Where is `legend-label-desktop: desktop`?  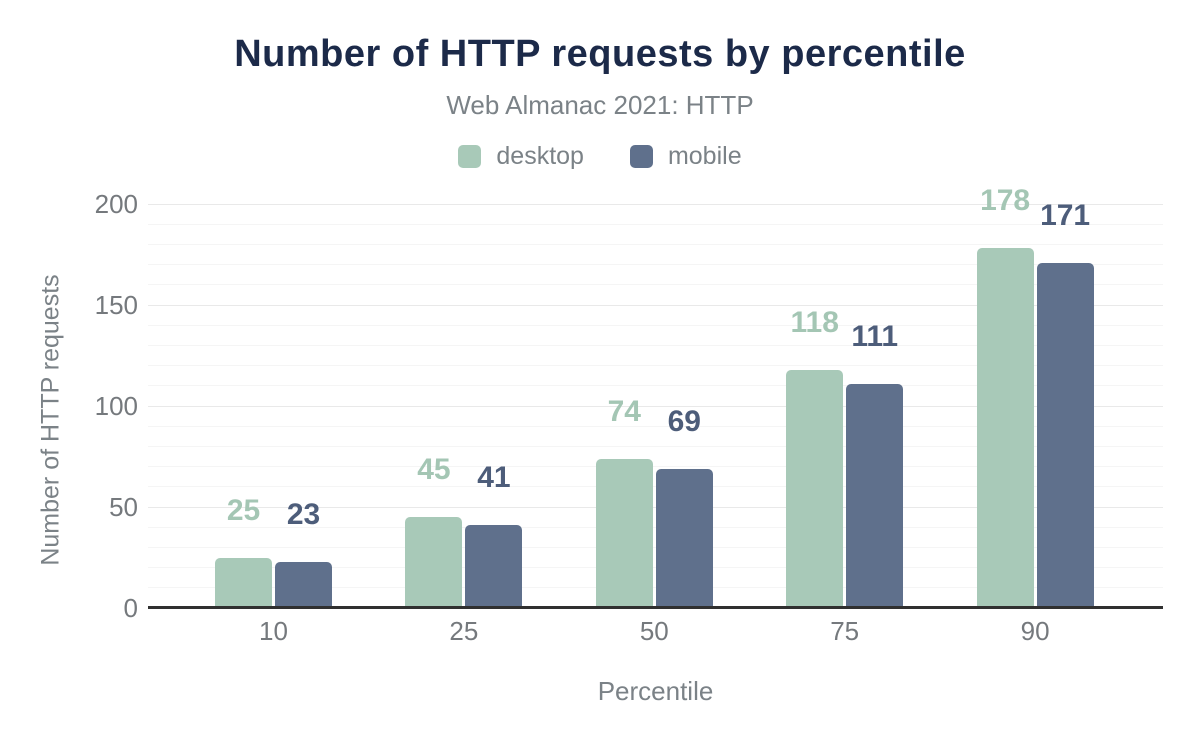 legend-label-desktop: desktop is located at coordinates (540, 156).